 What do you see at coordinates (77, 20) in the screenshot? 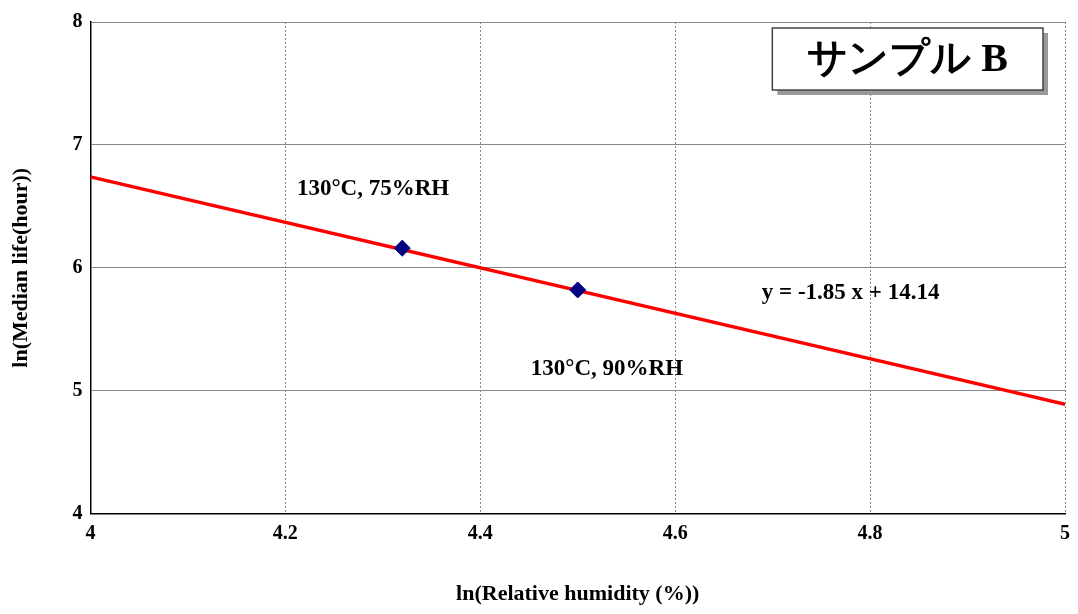
I see `y-tick-label: 8` at bounding box center [77, 20].